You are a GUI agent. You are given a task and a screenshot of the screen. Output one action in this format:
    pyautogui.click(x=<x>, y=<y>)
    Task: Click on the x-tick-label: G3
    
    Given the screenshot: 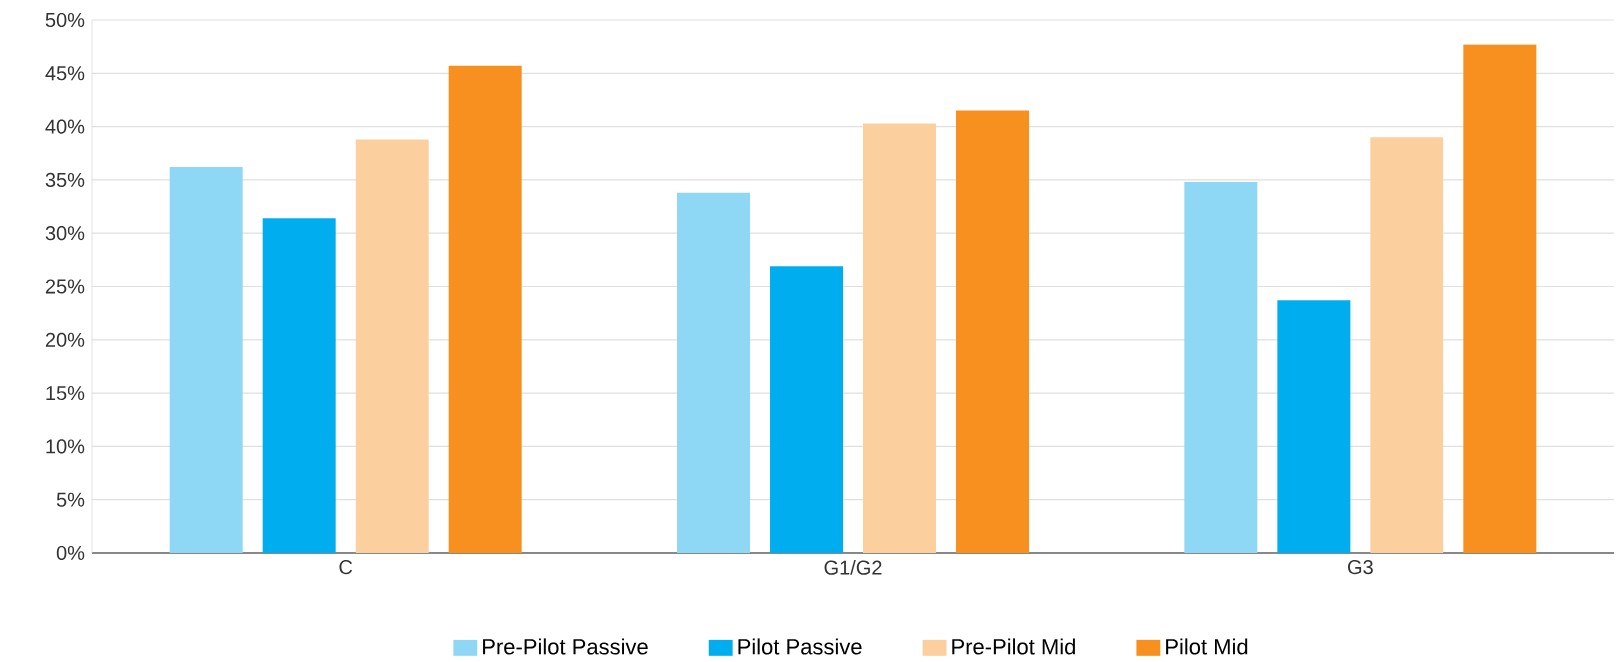 What is the action you would take?
    pyautogui.click(x=1360, y=567)
    